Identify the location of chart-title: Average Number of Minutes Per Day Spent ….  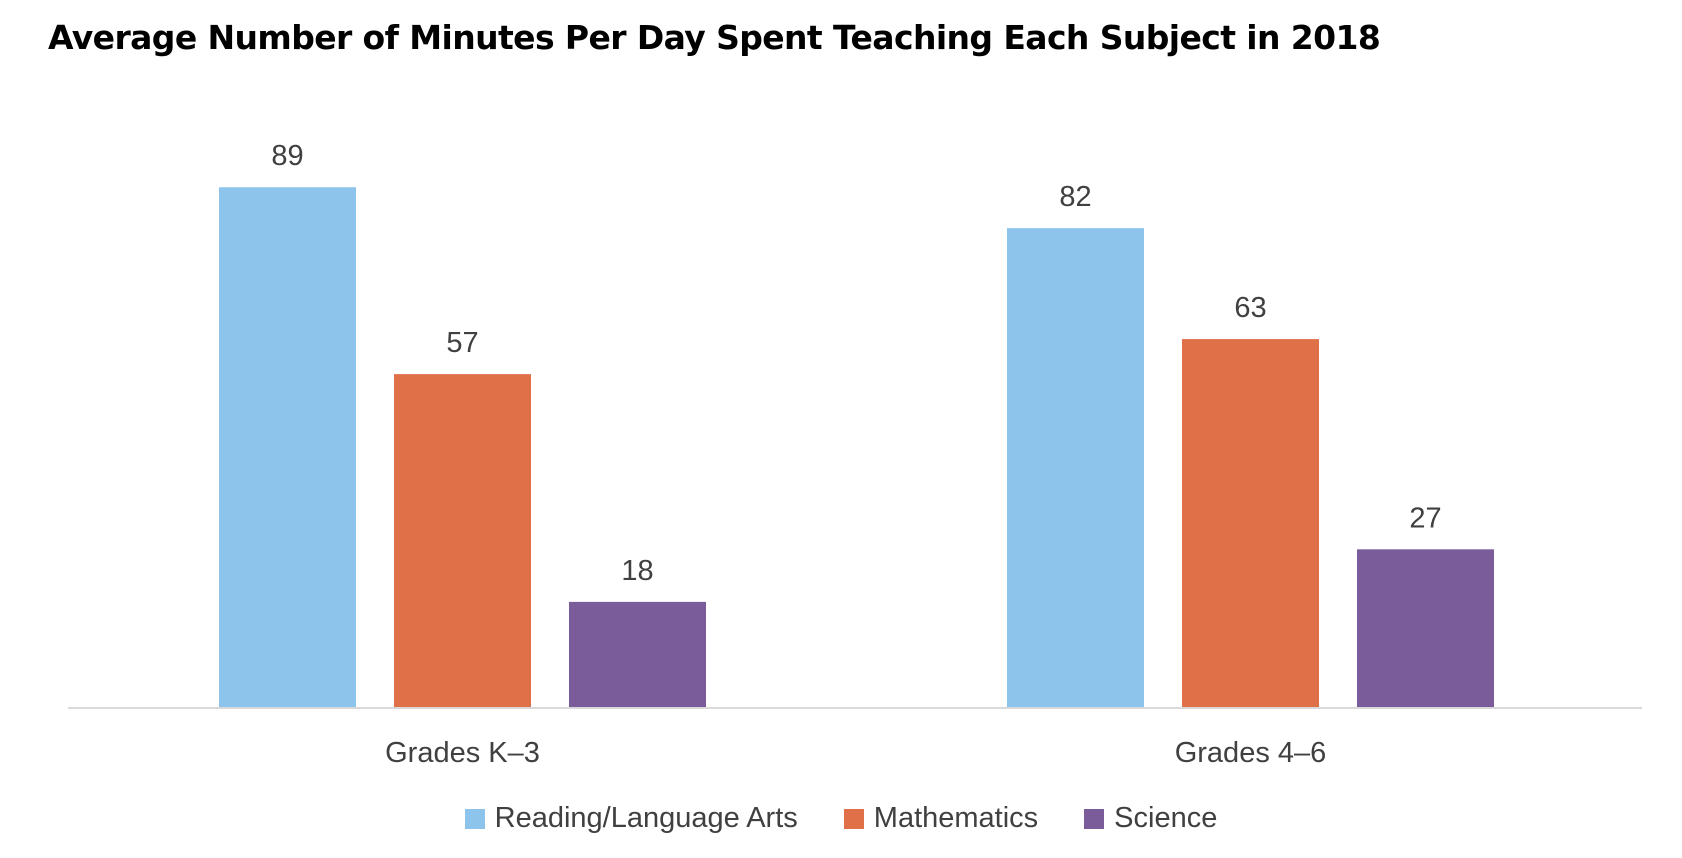
(714, 37).